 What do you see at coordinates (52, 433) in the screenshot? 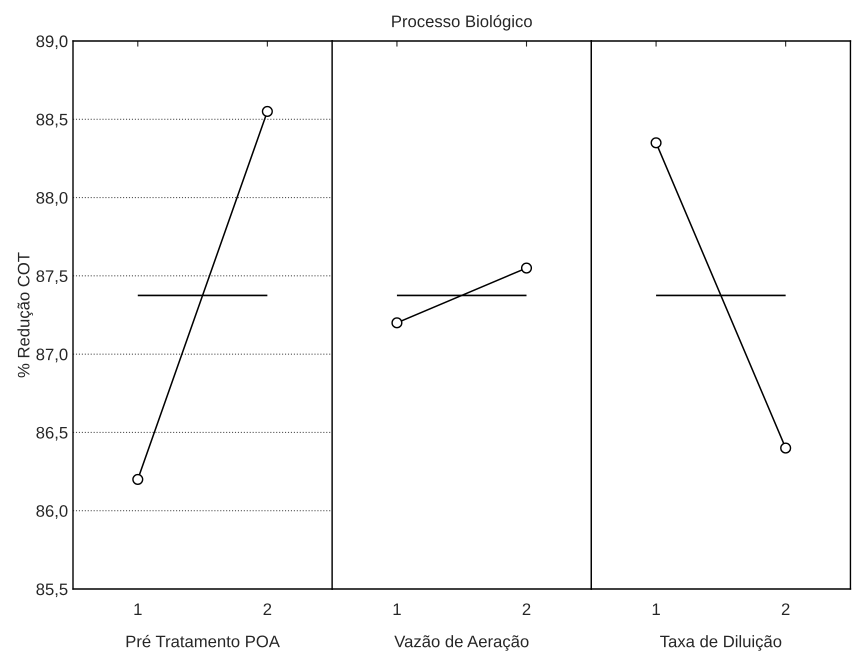
I see `y-tick-label: 86,5` at bounding box center [52, 433].